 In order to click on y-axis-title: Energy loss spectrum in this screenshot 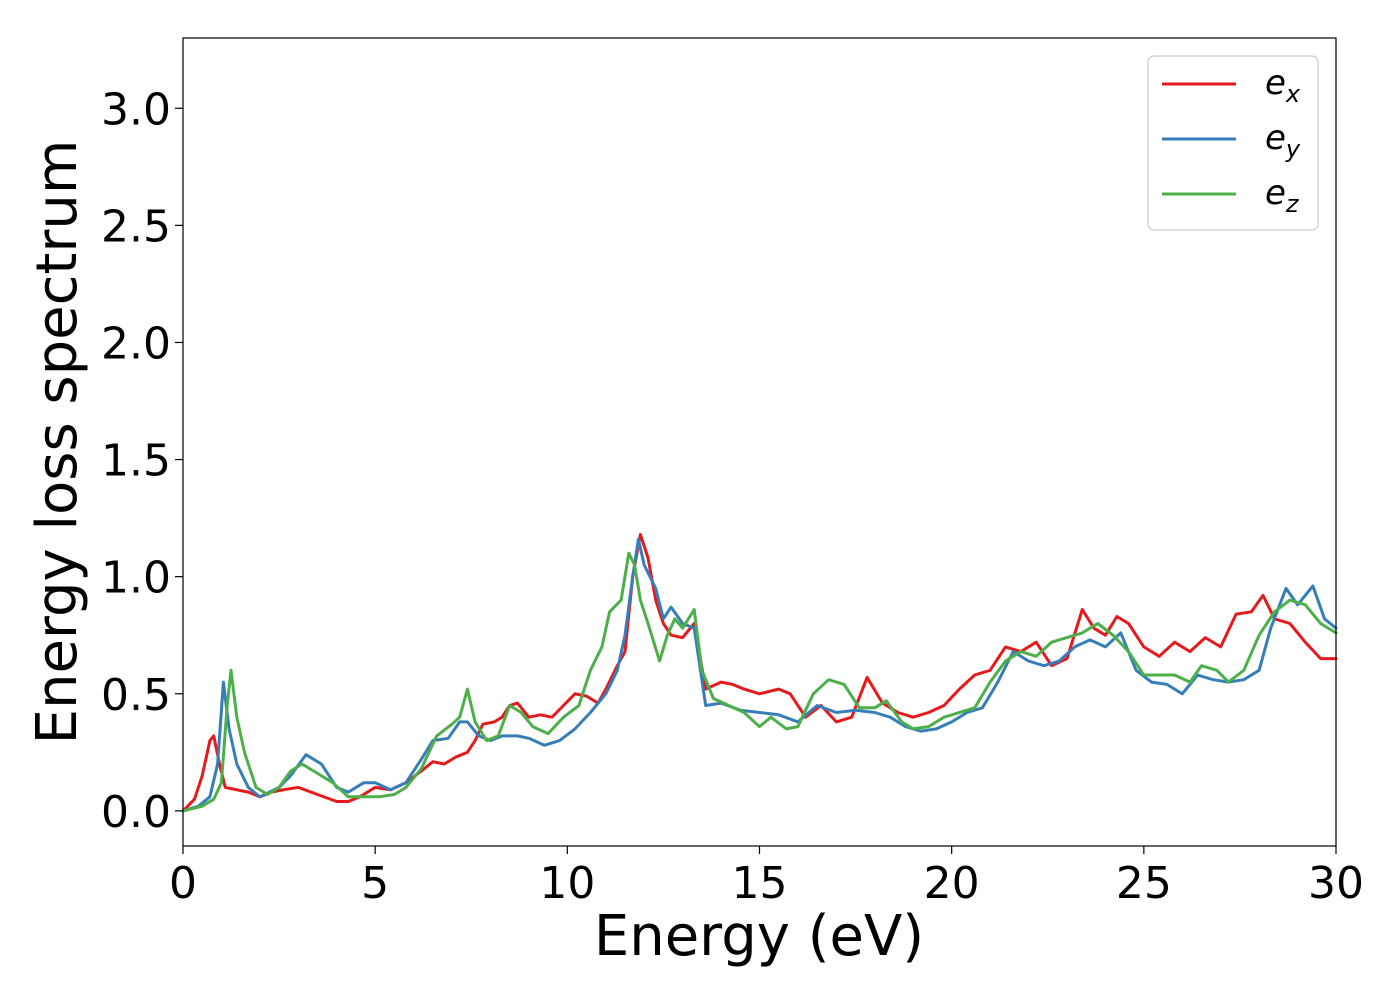, I will do `click(57, 442)`.